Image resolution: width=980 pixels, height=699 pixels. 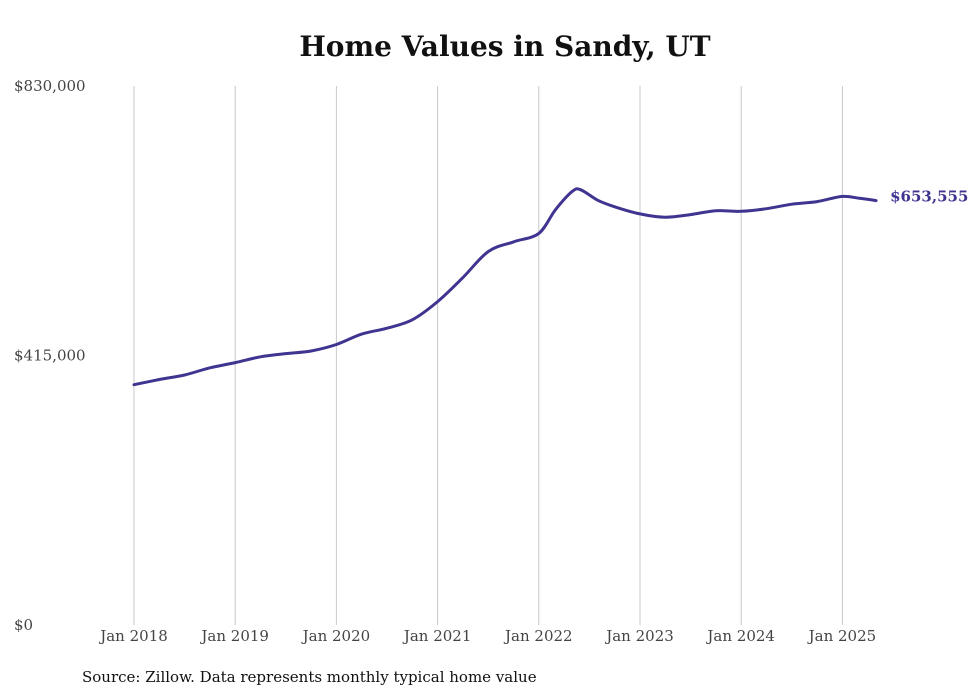 I want to click on x-tick-label: Jan 2023, so click(x=639, y=636).